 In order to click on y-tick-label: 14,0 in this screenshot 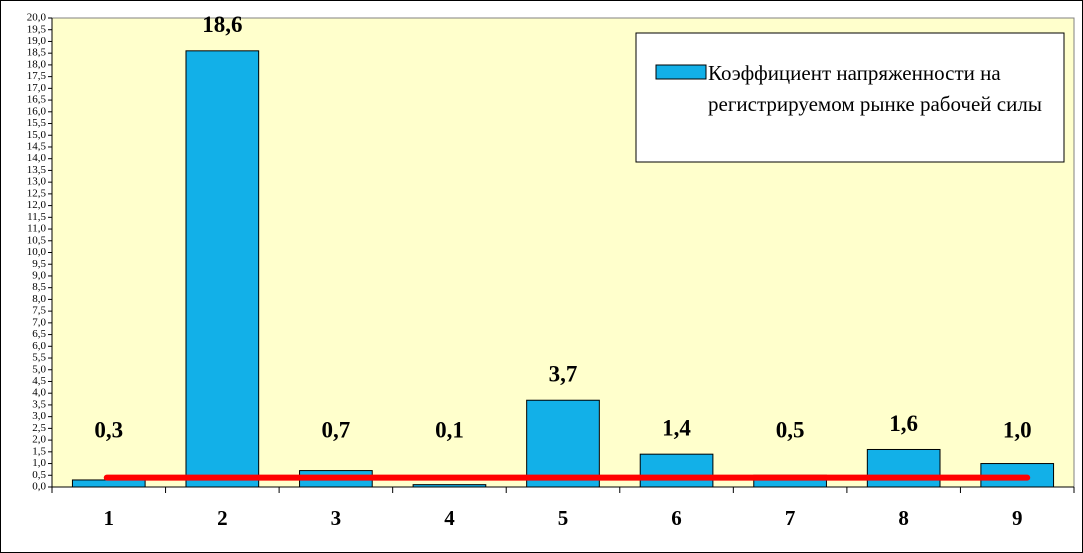, I will do `click(37, 158)`.